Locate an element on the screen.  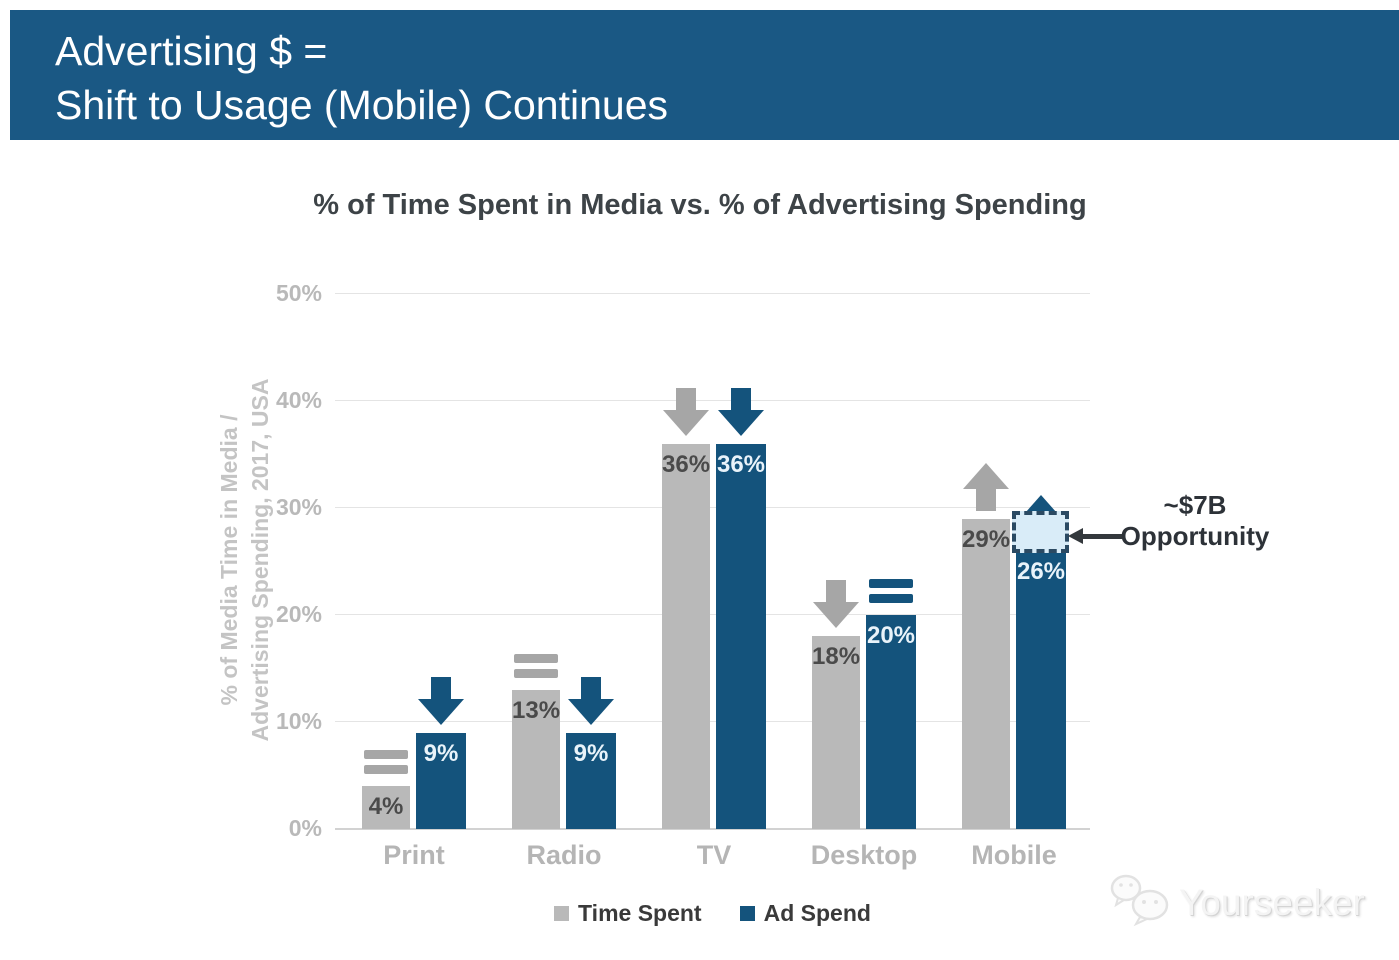
watermark-label: Yourseeker is located at coordinates (1272, 902).